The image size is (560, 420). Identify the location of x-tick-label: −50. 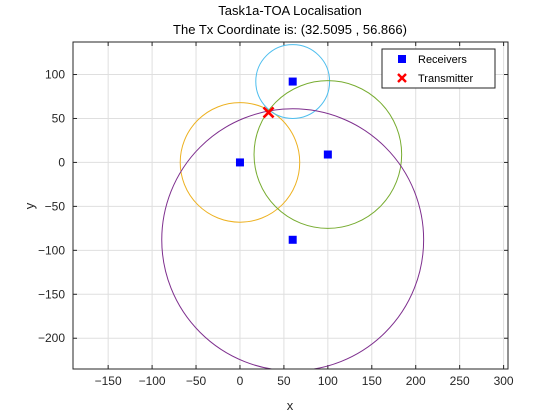
(196, 381).